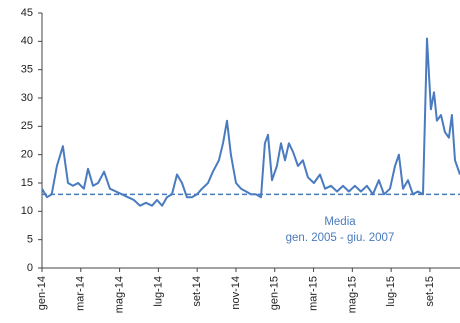 Image resolution: width=460 pixels, height=323 pixels. Describe the element at coordinates (27, 126) in the screenshot. I see `y-tick-label: 25` at that location.